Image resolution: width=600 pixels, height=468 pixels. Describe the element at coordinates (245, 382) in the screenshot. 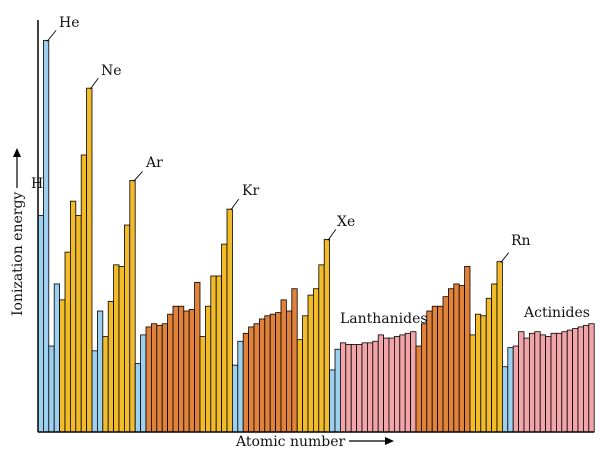

I see `bar-z39` at that location.